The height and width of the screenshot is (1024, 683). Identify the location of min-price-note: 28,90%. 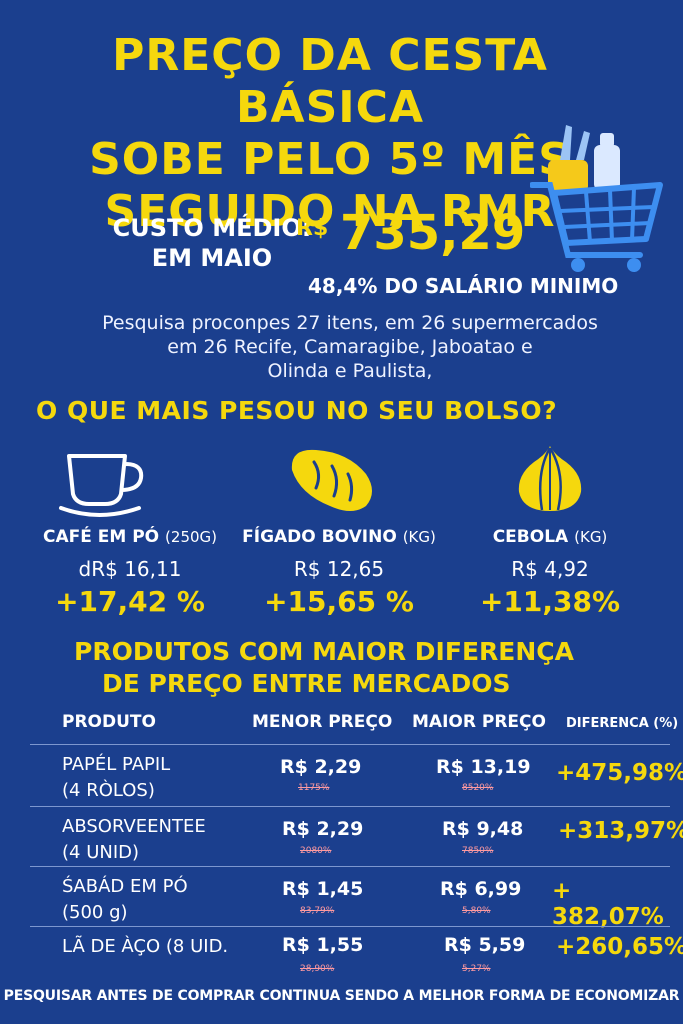
(317, 969).